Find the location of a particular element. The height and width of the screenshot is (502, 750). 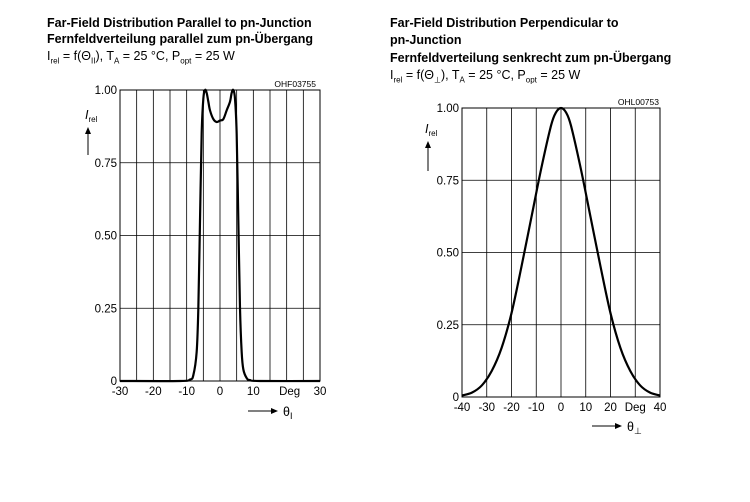

left-chart-x-tick-label: -20 is located at coordinates (153, 392).